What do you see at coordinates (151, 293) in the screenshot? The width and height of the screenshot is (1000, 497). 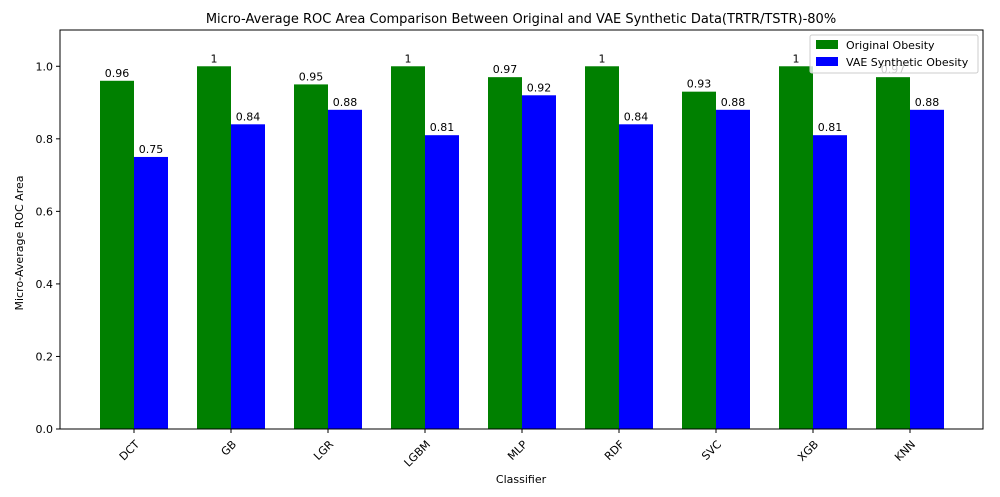 I see `bar-vae-dct` at bounding box center [151, 293].